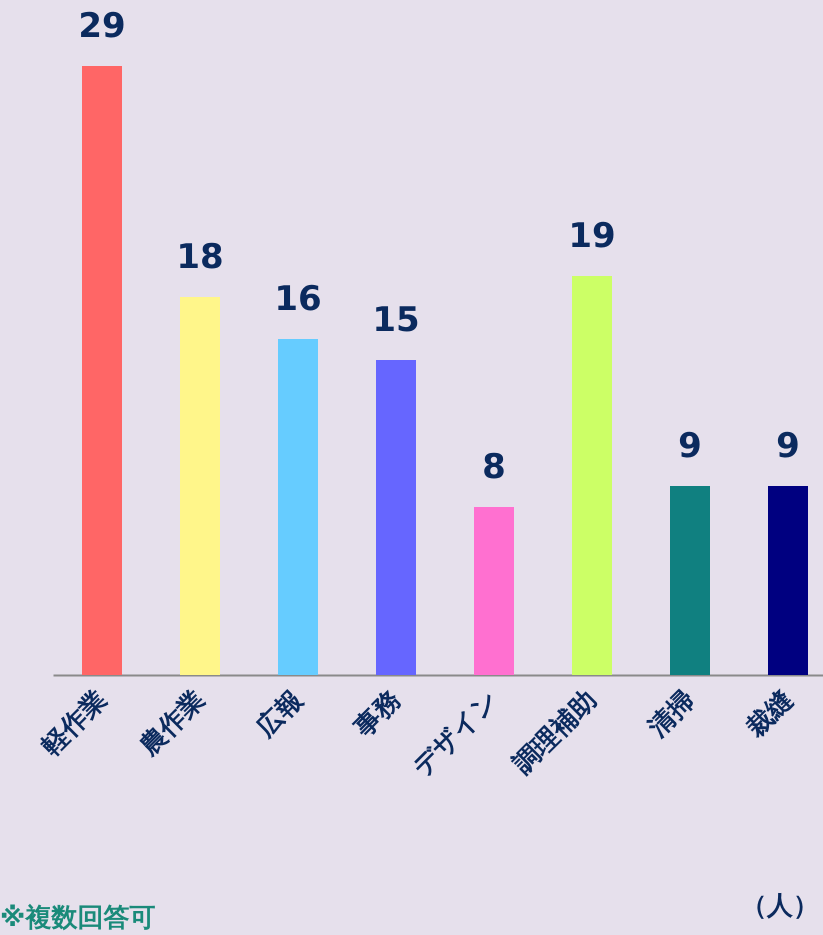 Image resolution: width=823 pixels, height=935 pixels. What do you see at coordinates (172, 723) in the screenshot?
I see `x-tick-label: 農作業` at bounding box center [172, 723].